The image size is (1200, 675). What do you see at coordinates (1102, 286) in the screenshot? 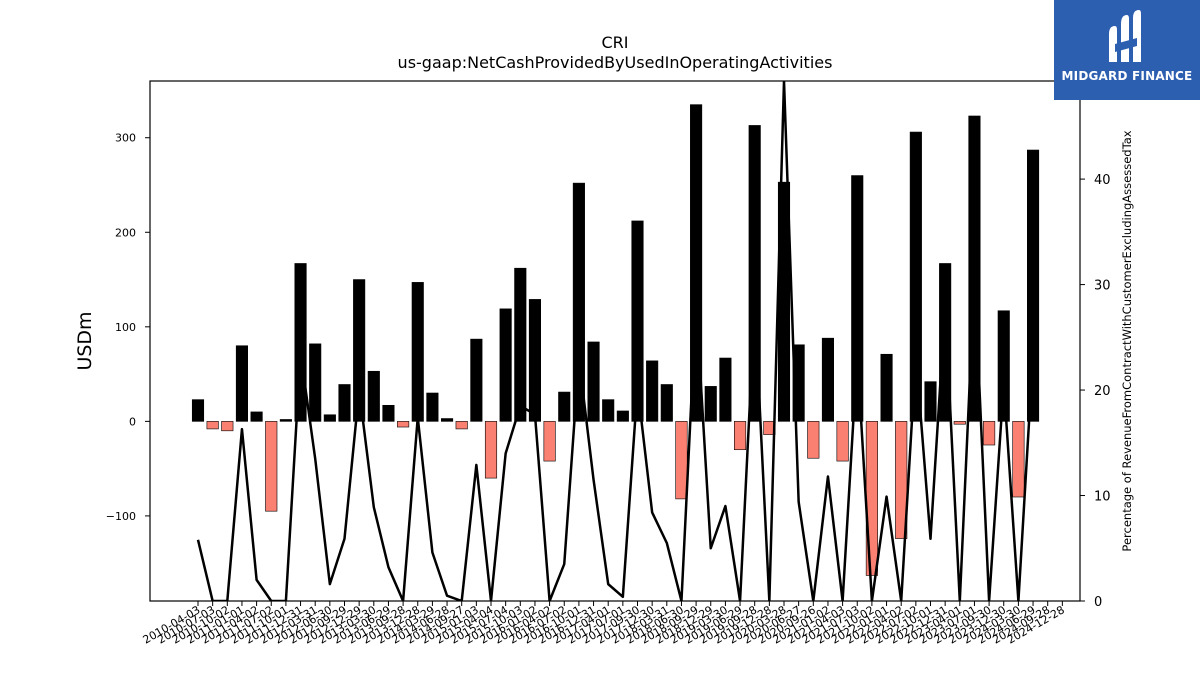
I see `y2-tick-label: 30` at bounding box center [1102, 286].